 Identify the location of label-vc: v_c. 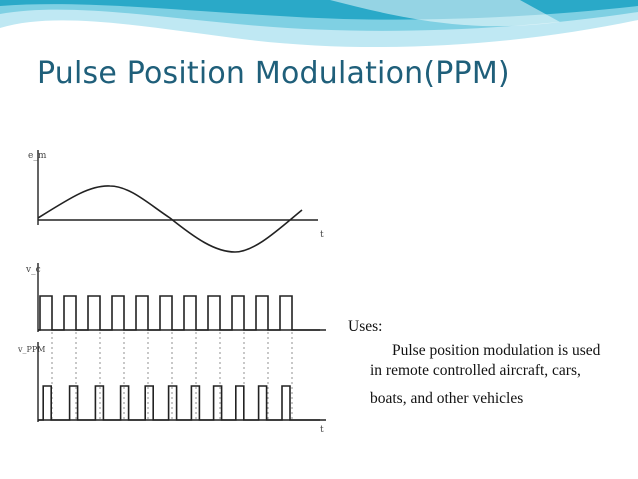
(33, 270).